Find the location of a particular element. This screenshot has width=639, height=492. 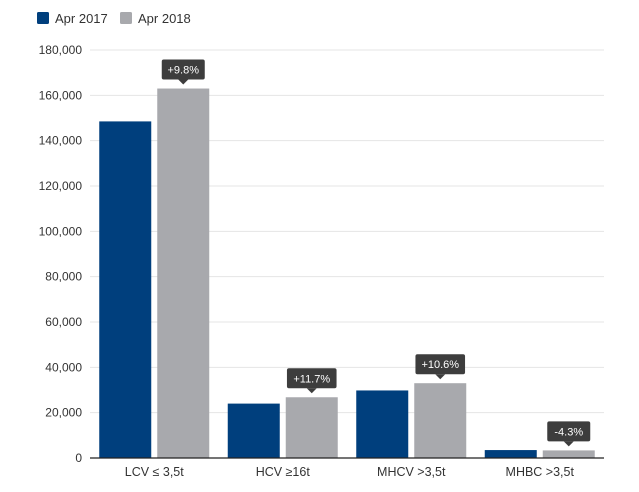

y-tick-label: 120,000 is located at coordinates (61, 186).